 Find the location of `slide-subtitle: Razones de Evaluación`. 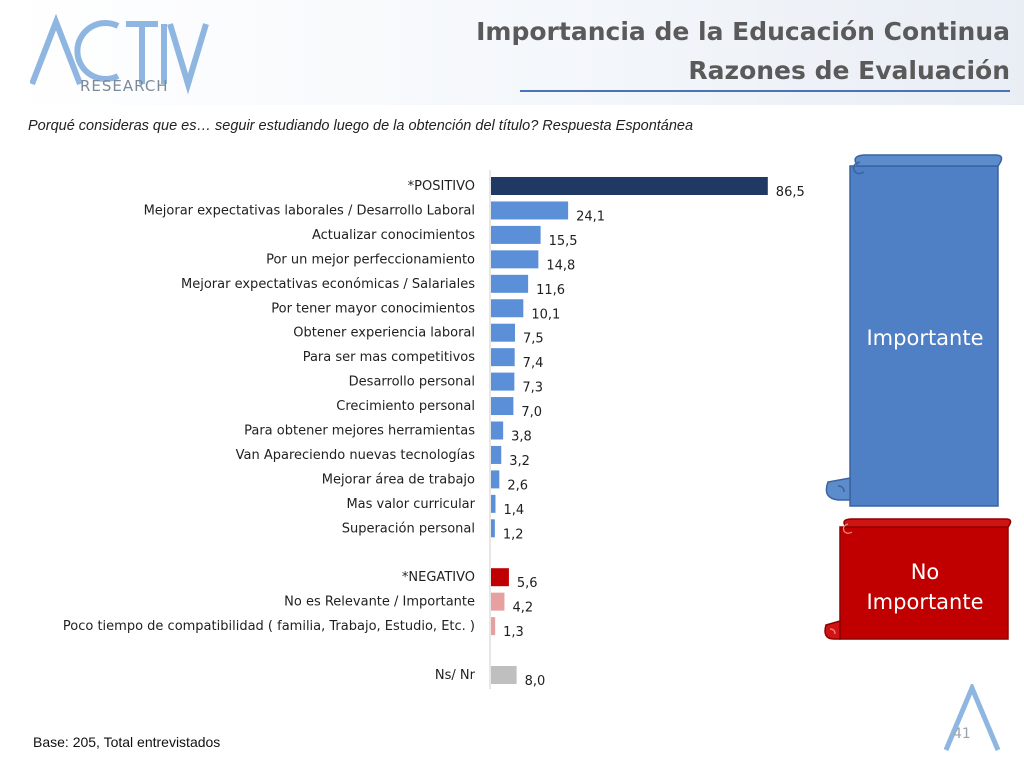

slide-subtitle: Razones de Evaluación is located at coordinates (849, 70).